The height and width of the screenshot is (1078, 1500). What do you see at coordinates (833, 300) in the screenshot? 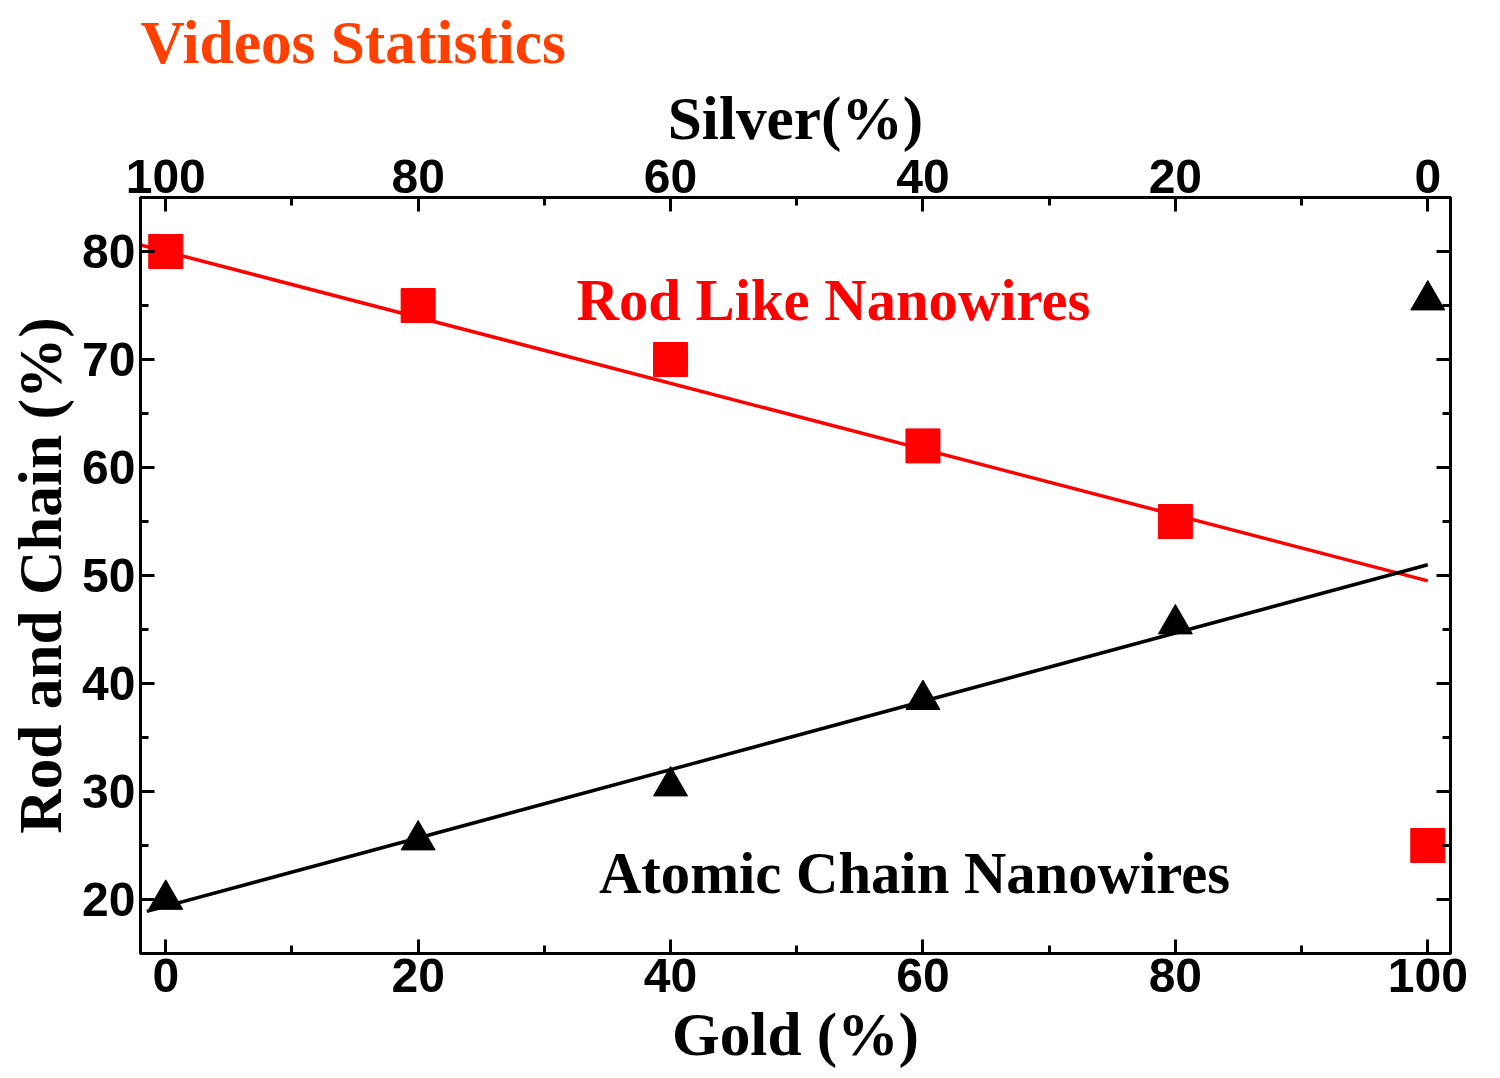
I see `series-label: Rod Like Nanowires` at bounding box center [833, 300].